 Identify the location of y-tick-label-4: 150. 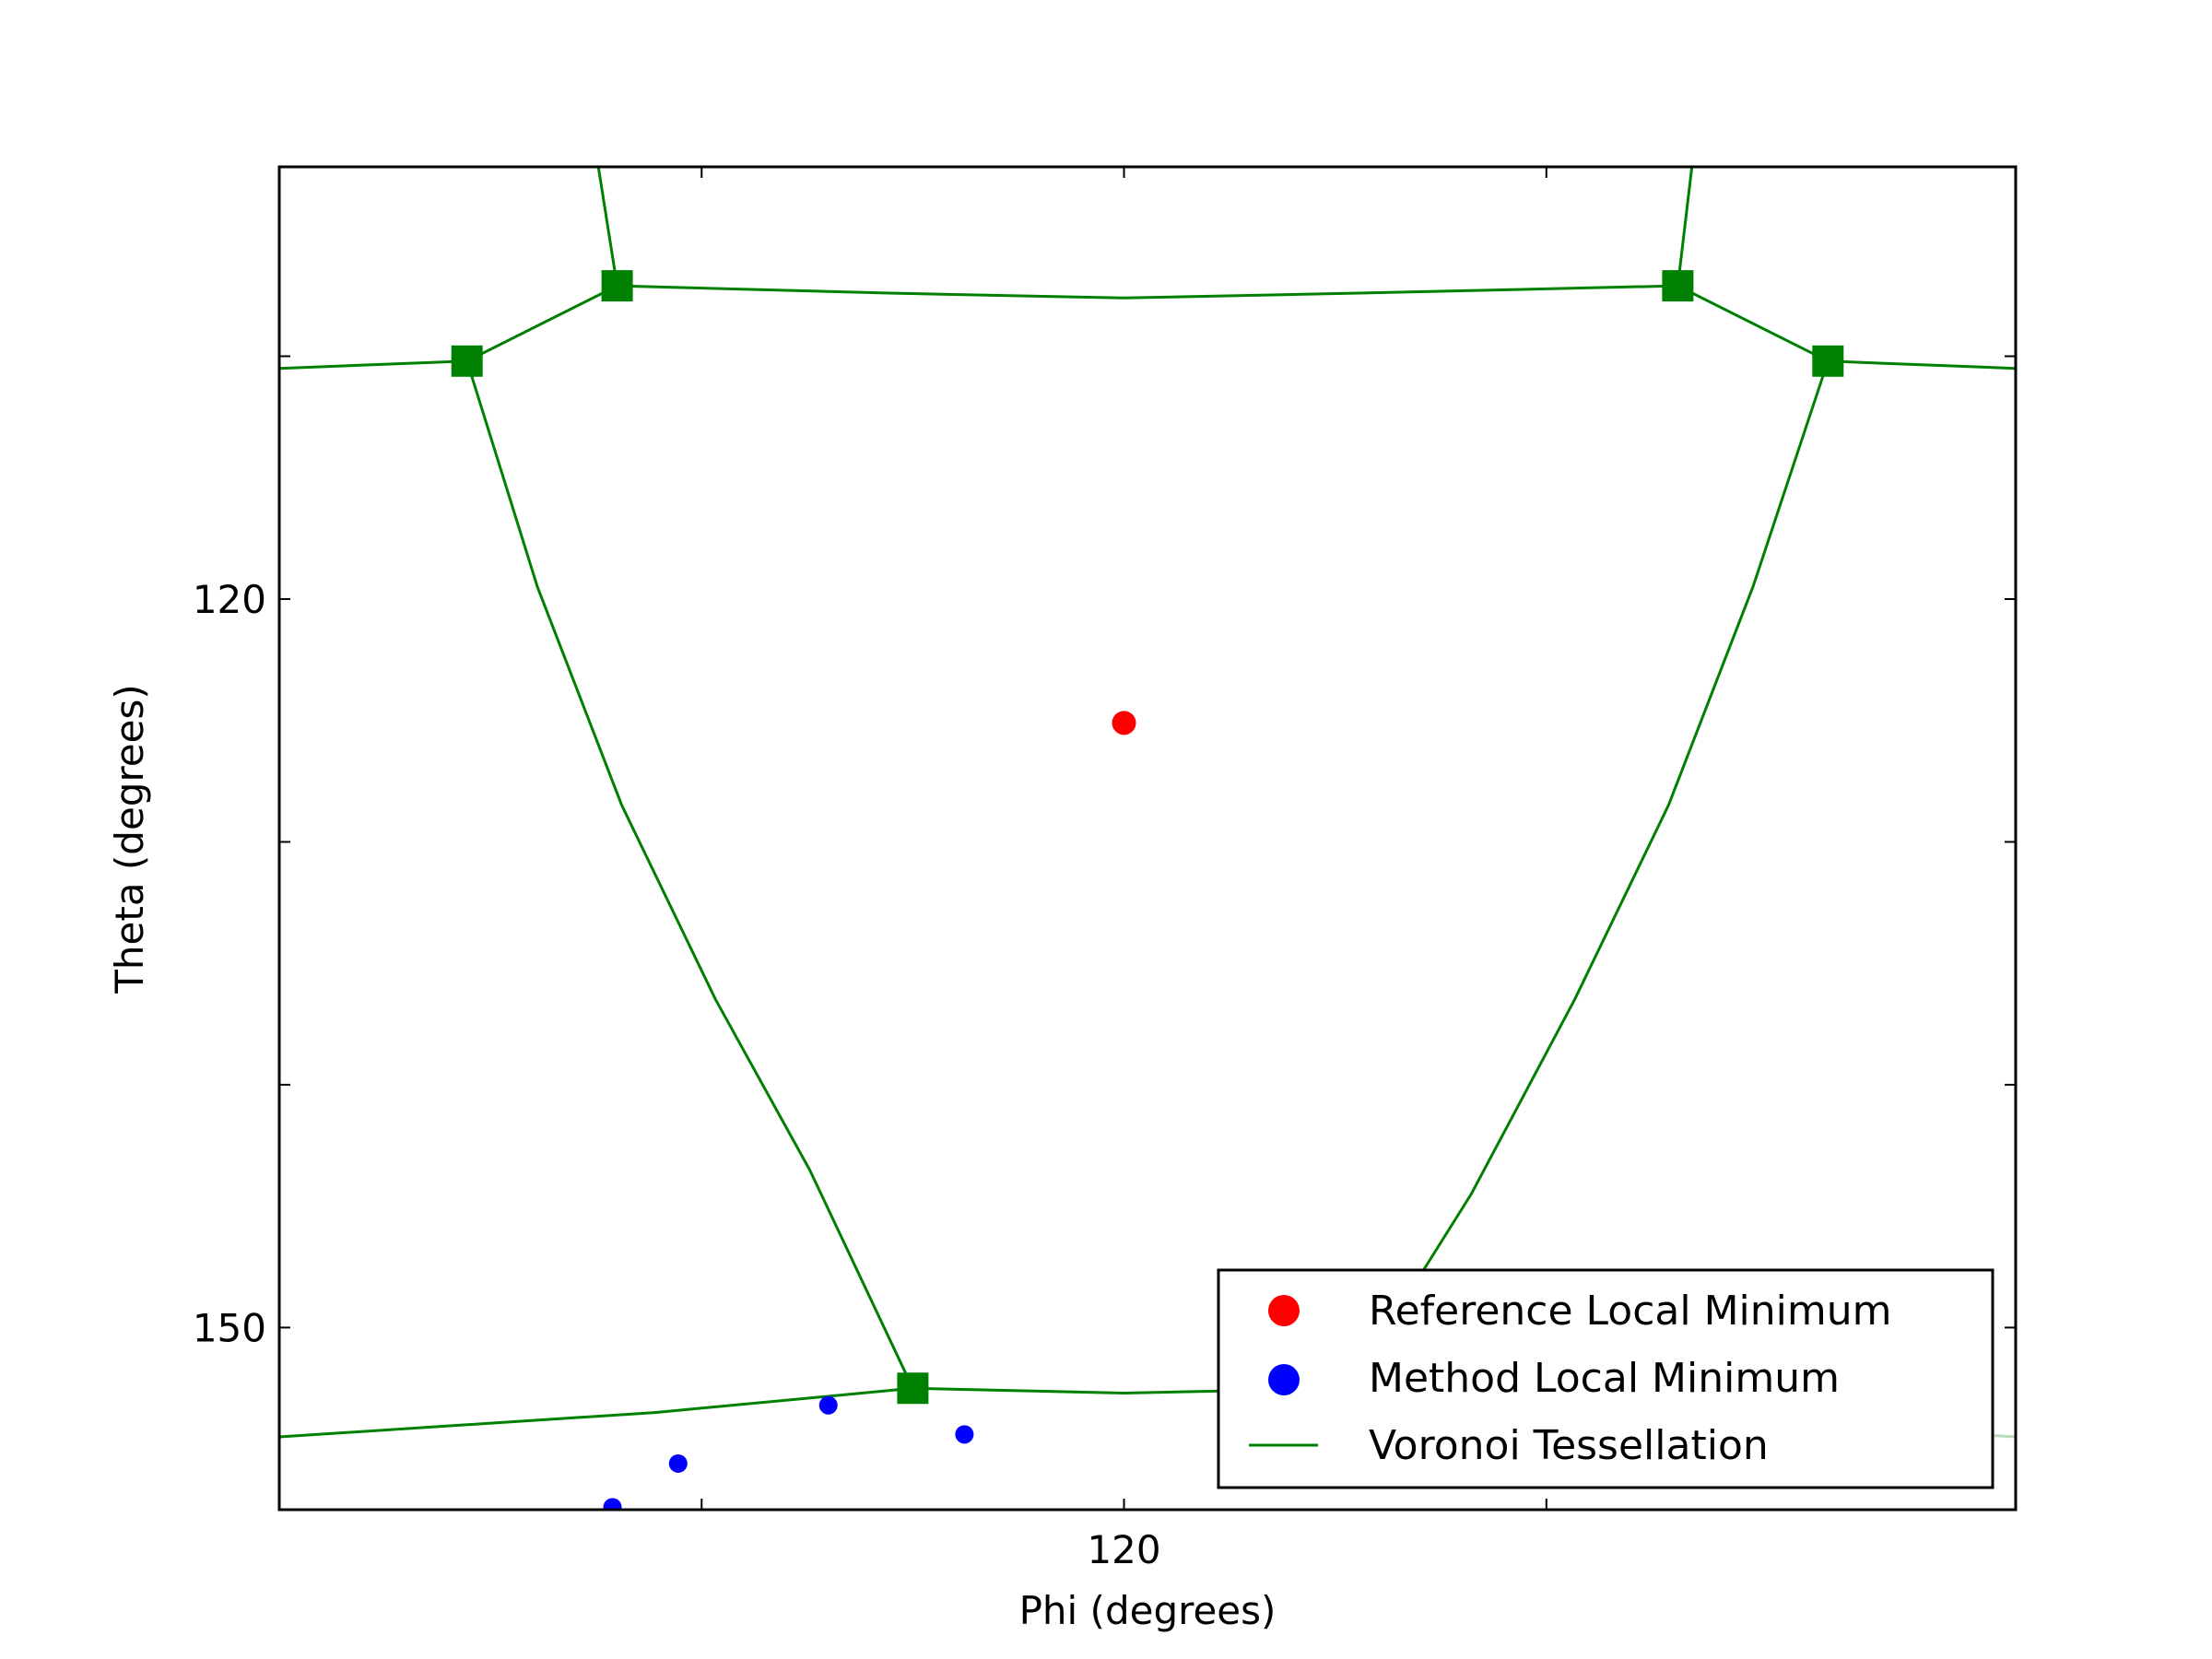
(229, 1327).